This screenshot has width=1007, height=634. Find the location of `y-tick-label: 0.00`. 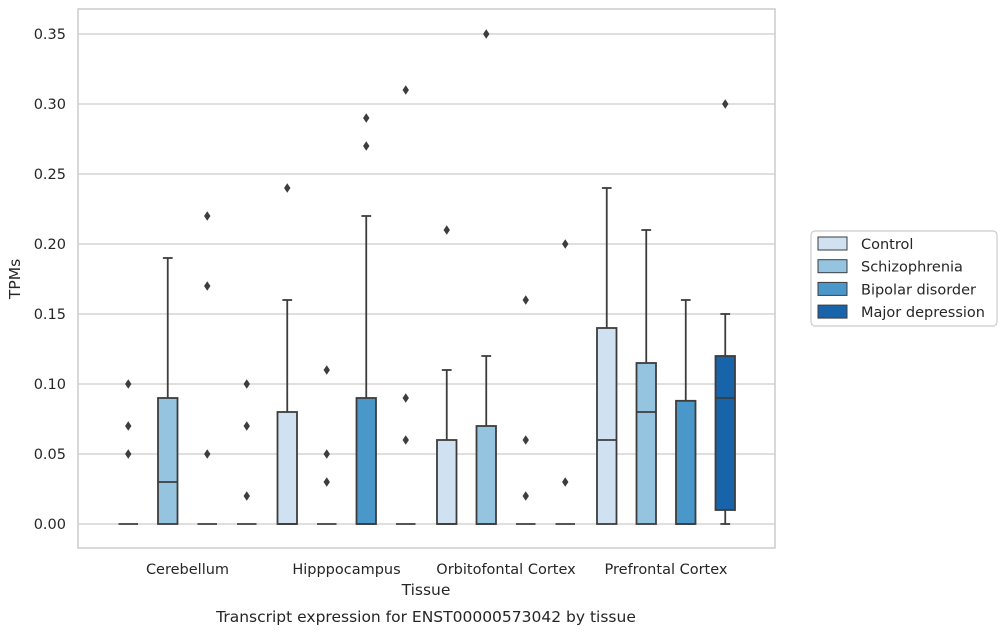

y-tick-label: 0.00 is located at coordinates (50, 525).